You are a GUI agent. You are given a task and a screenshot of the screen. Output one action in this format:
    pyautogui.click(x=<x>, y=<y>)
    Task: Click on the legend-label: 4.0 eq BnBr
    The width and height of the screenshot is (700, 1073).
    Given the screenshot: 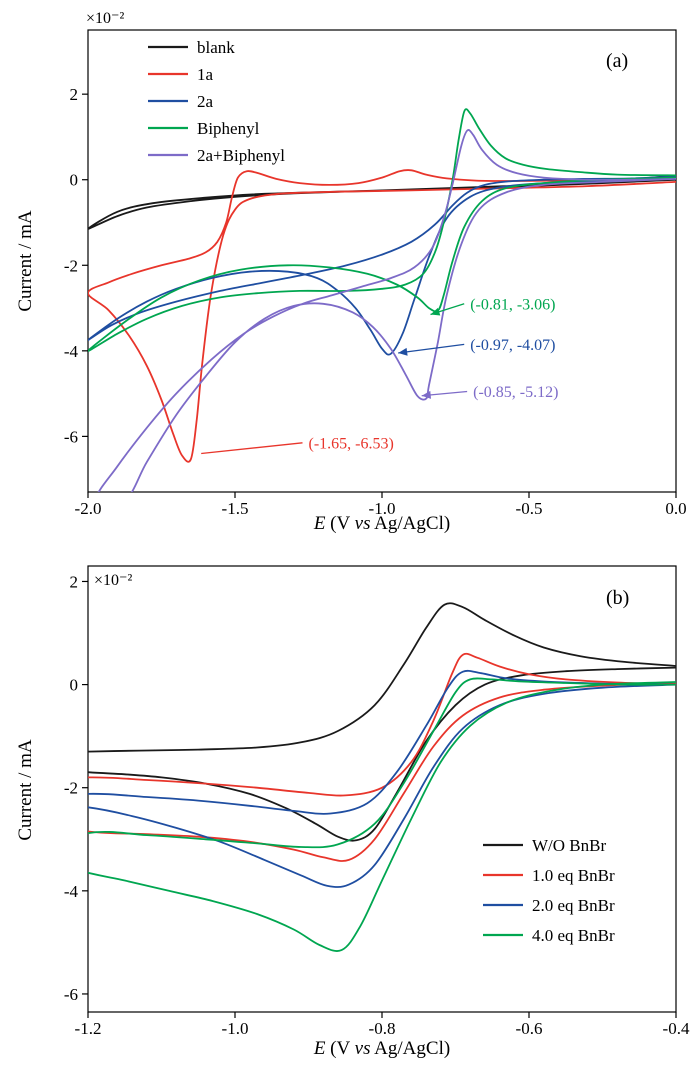 What is the action you would take?
    pyautogui.click(x=573, y=935)
    